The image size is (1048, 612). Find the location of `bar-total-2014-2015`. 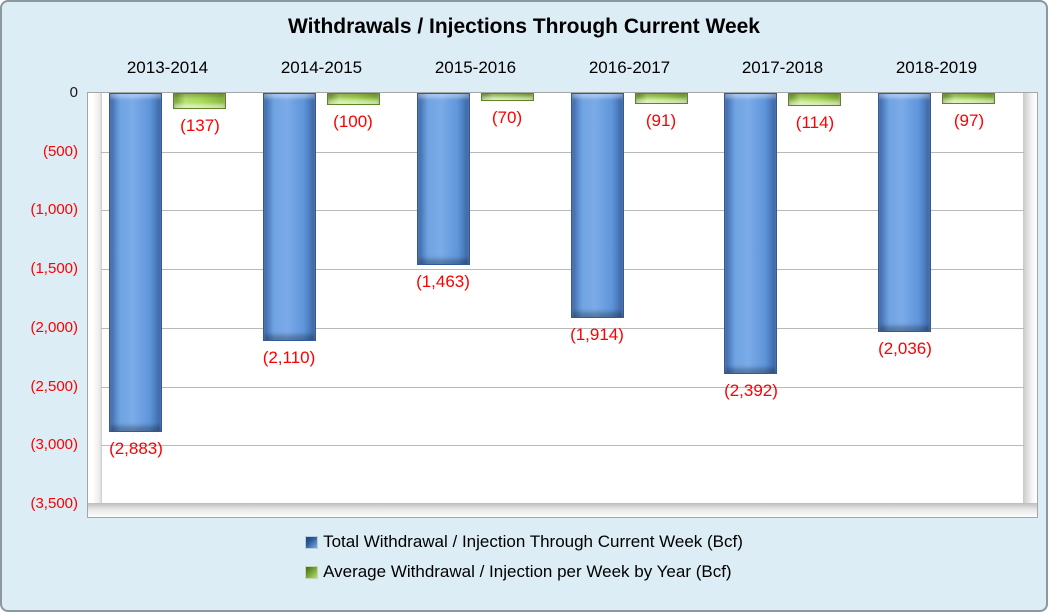

bar-total-2014-2015 is located at coordinates (289, 217).